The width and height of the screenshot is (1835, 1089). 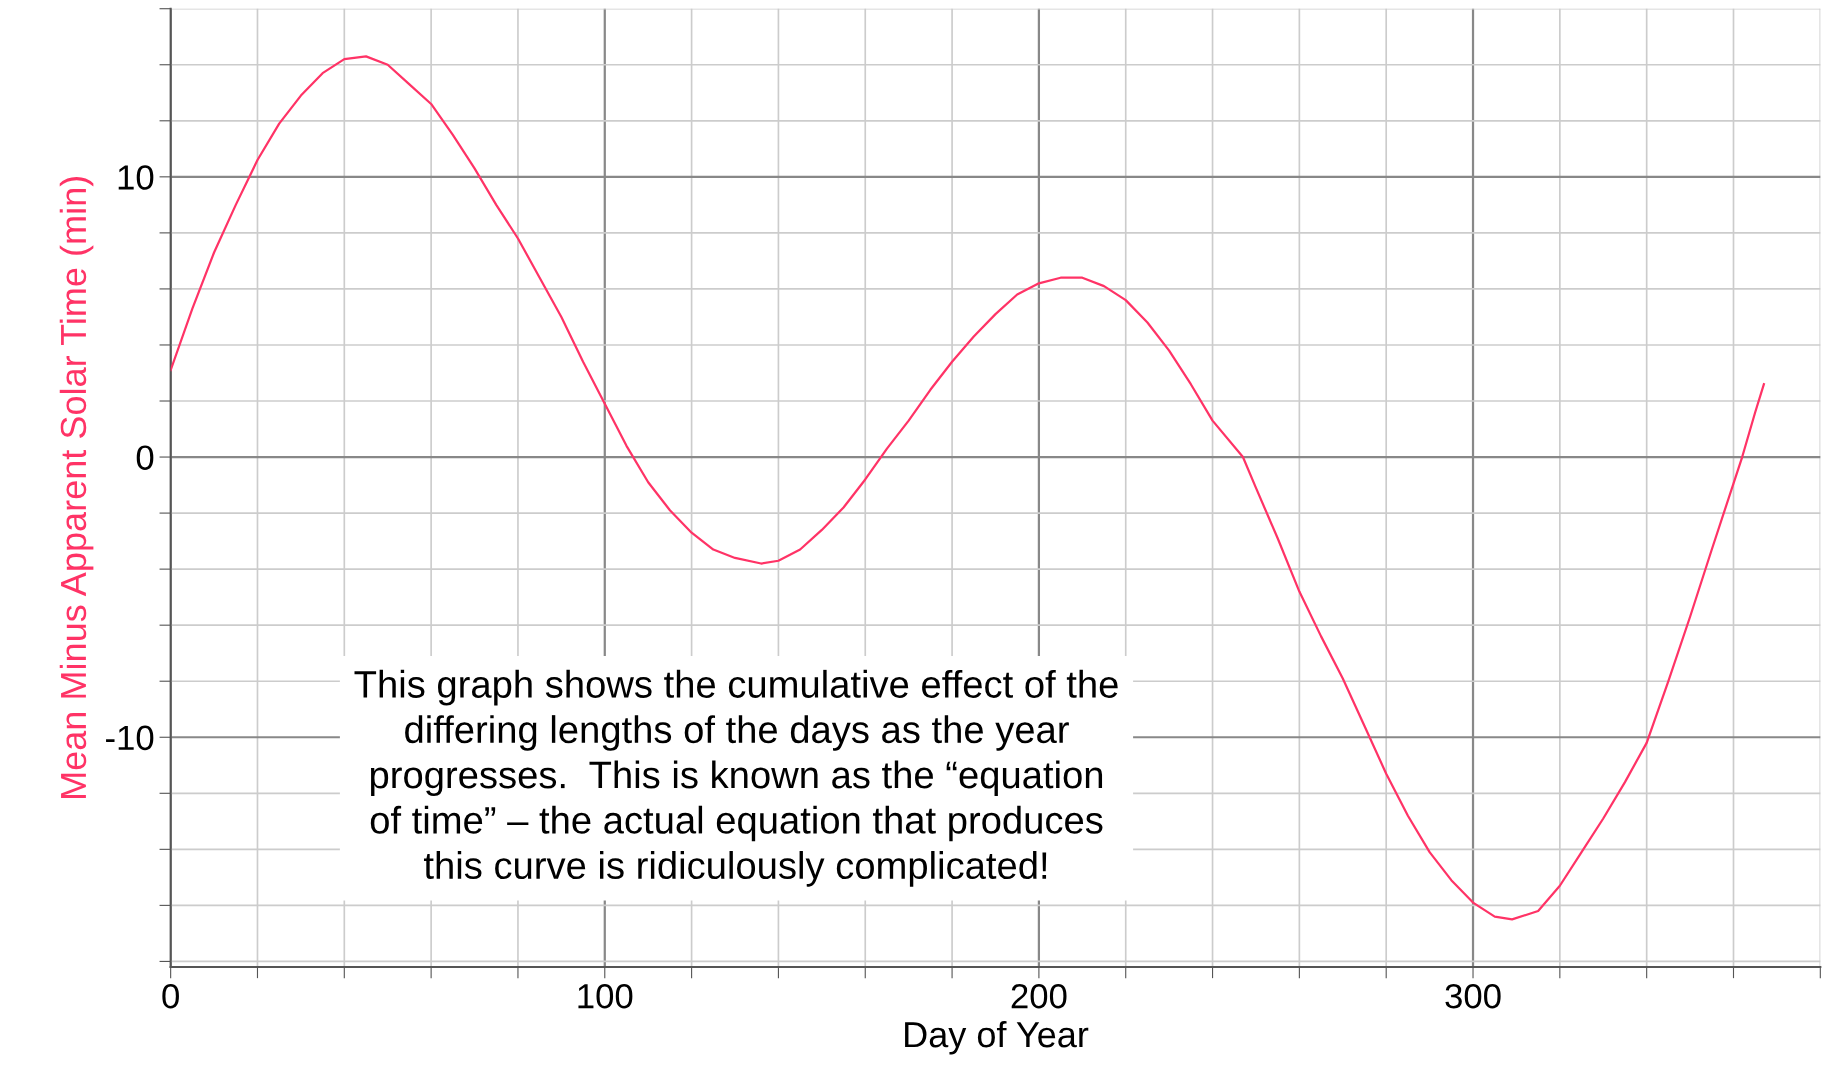 I want to click on y-tick-label: 10, so click(x=136, y=177).